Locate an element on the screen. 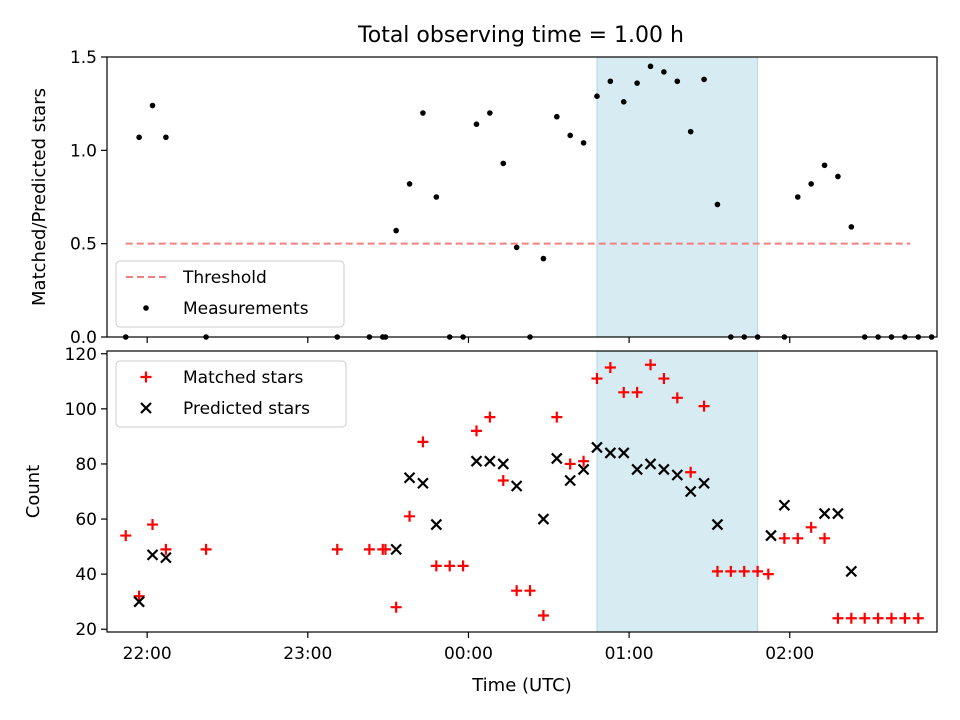 The width and height of the screenshot is (960, 720). x-axis-label: Time (UTC) is located at coordinates (521, 685).